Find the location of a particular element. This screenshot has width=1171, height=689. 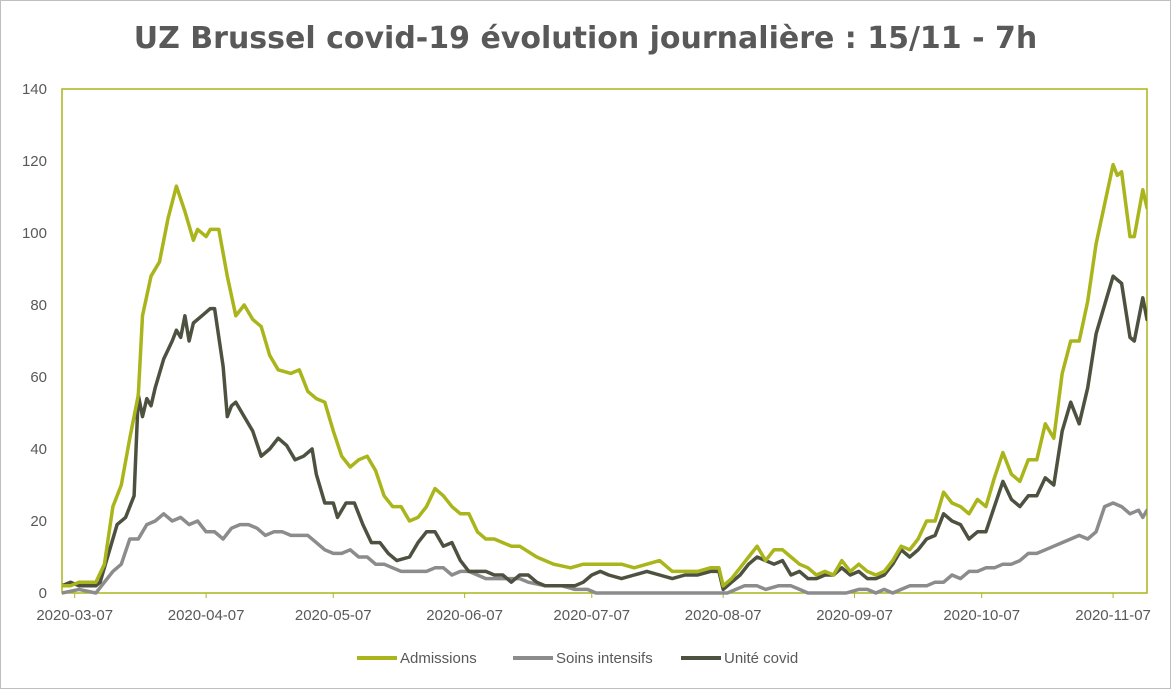

legend-label-admissions: Admissions is located at coordinates (438, 658).